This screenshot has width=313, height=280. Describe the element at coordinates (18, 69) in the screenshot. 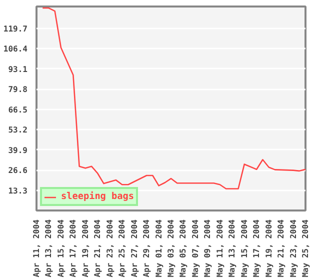

I see `y-tick-label: 93.1` at that location.